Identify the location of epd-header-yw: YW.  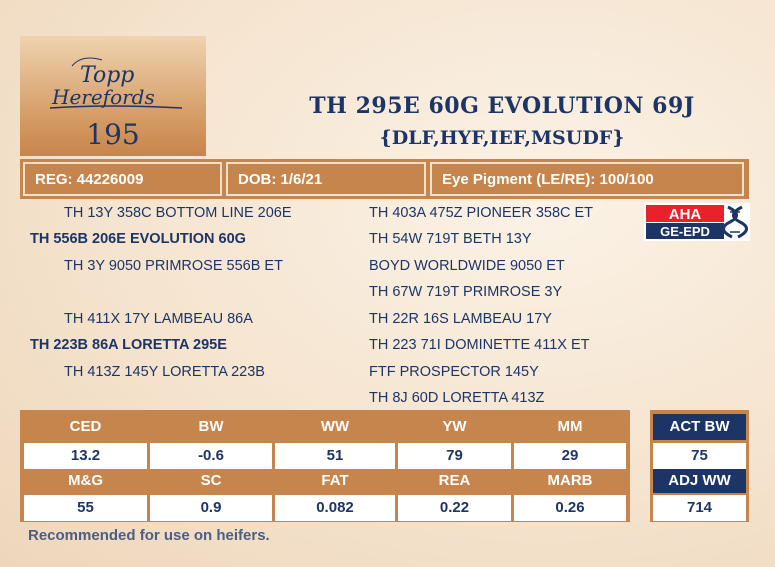
(454, 427).